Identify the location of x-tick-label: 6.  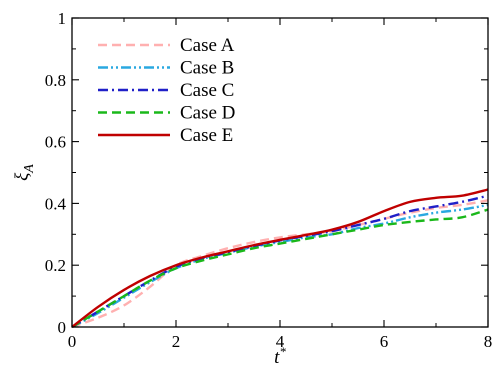
(384, 341).